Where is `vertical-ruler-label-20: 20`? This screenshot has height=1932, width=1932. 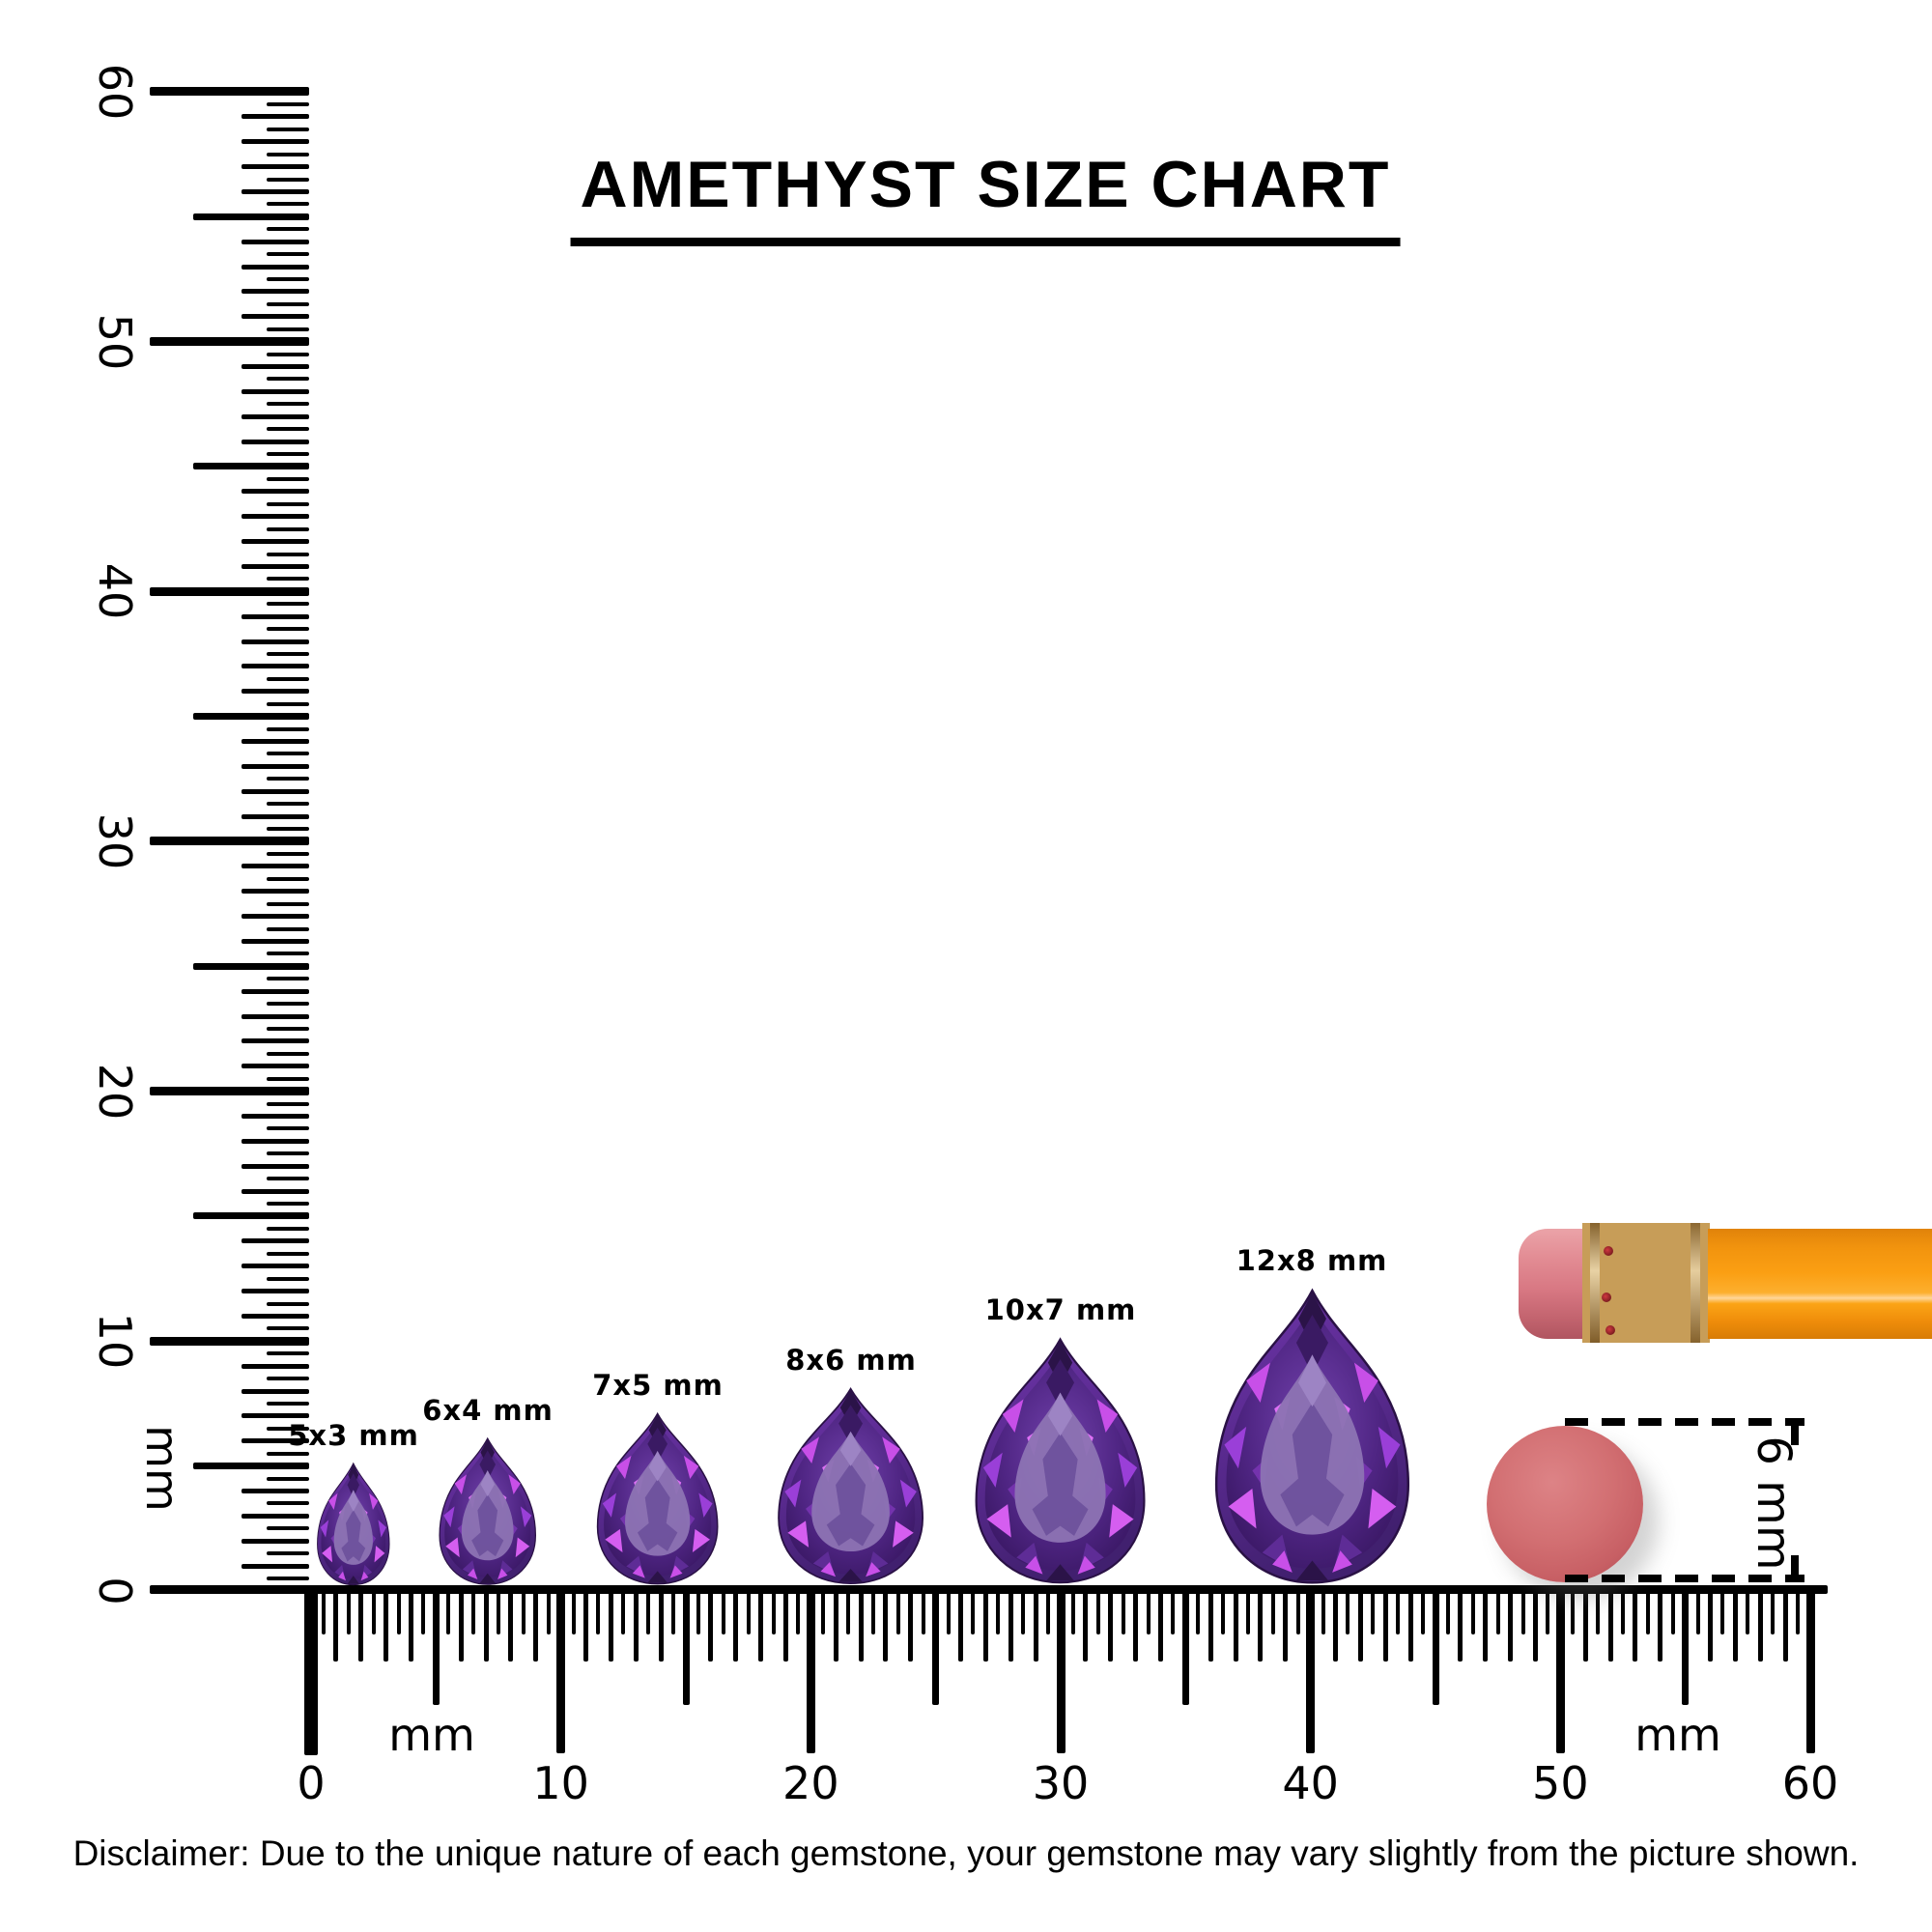 vertical-ruler-label-20: 20 is located at coordinates (115, 1091).